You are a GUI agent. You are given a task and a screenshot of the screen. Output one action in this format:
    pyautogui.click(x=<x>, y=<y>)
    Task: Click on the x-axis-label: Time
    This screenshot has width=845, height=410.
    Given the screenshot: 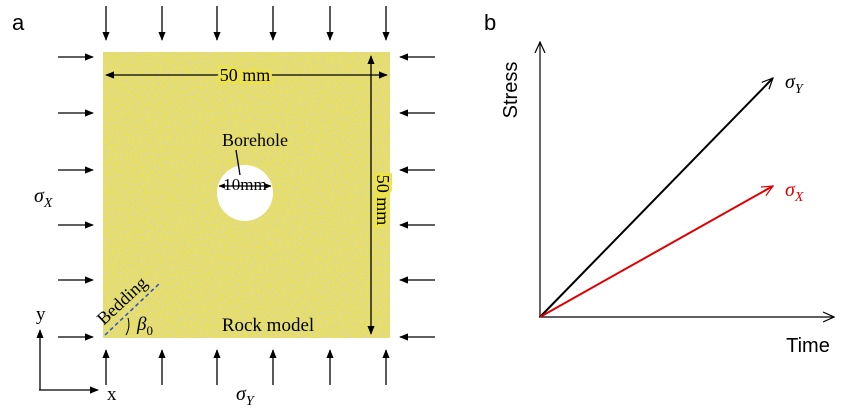 What is the action you would take?
    pyautogui.click(x=808, y=346)
    